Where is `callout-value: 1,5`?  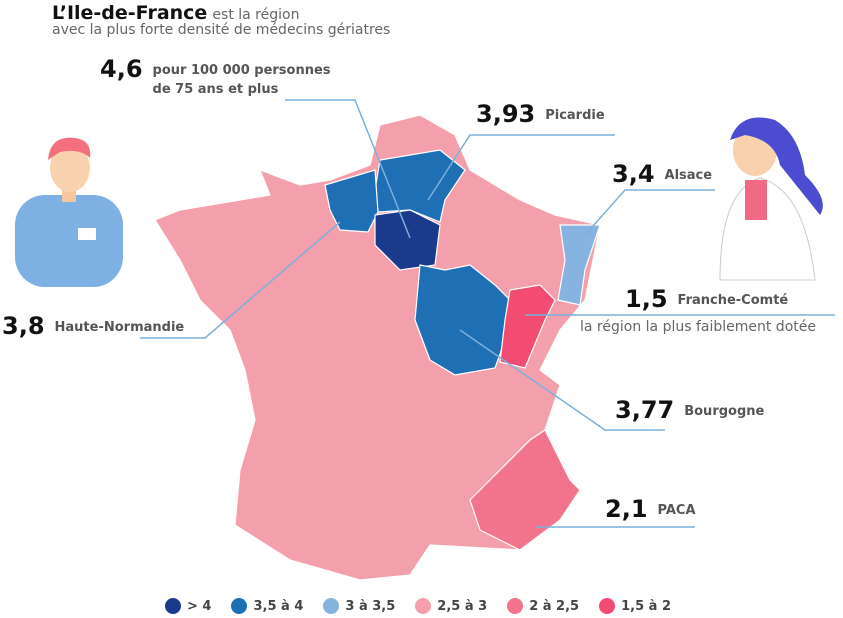
callout-value: 1,5 is located at coordinates (646, 299).